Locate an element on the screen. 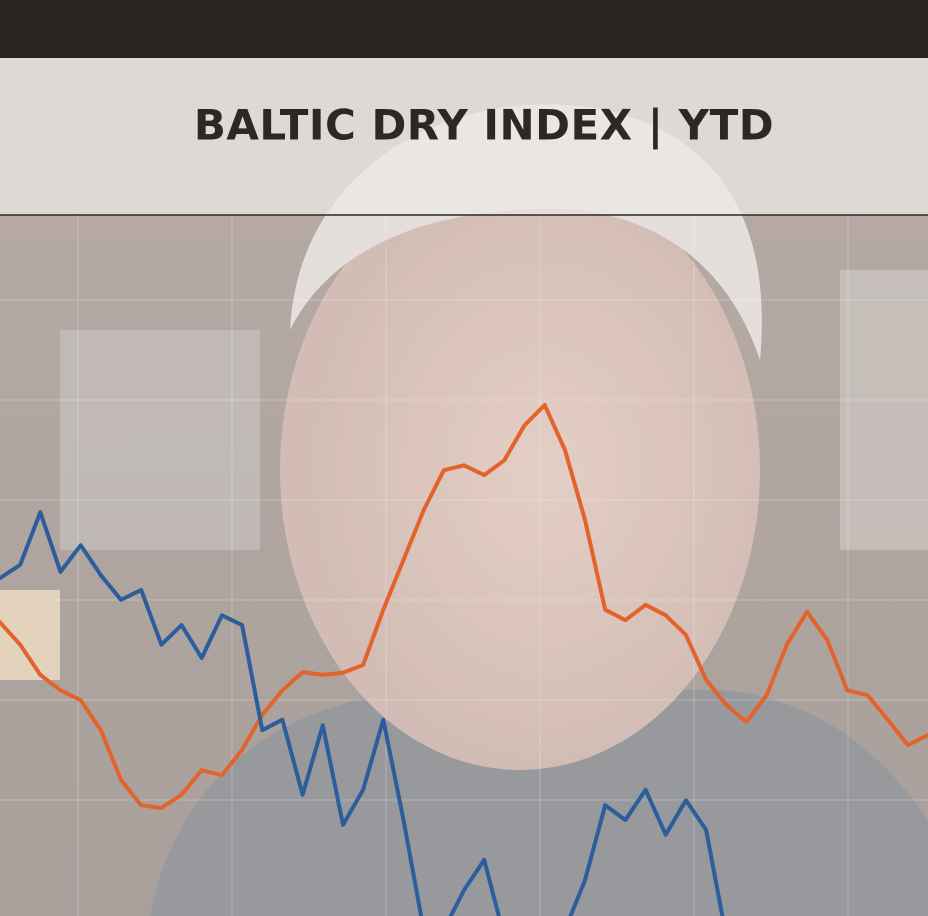  chart-title: BALTIC DRY INDEX | YTD is located at coordinates (484, 125).